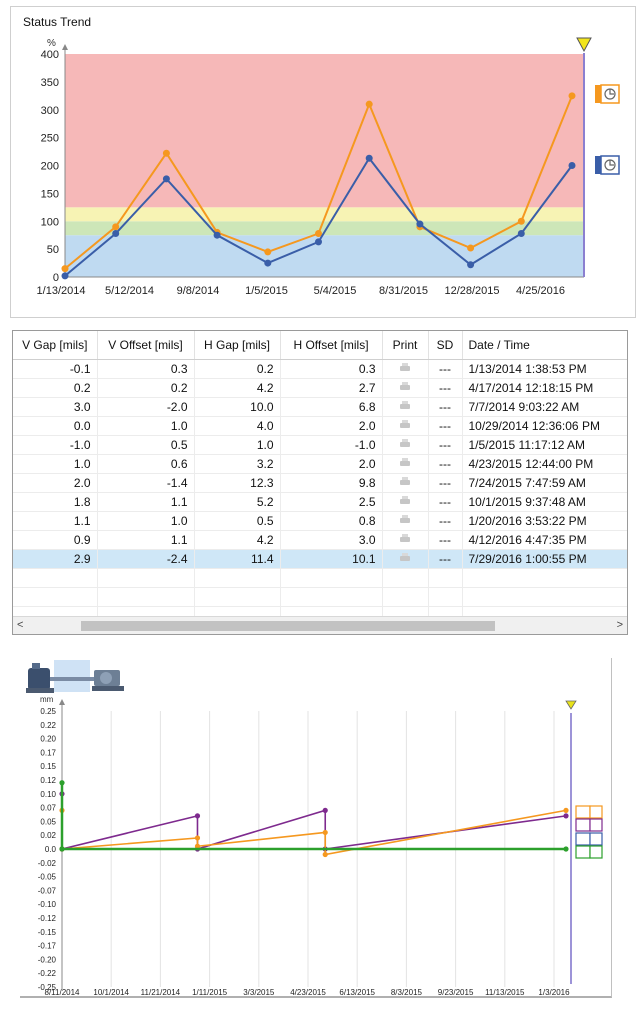 The image size is (640, 1021). I want to click on v-offset-cell: -2.0, so click(146, 407).